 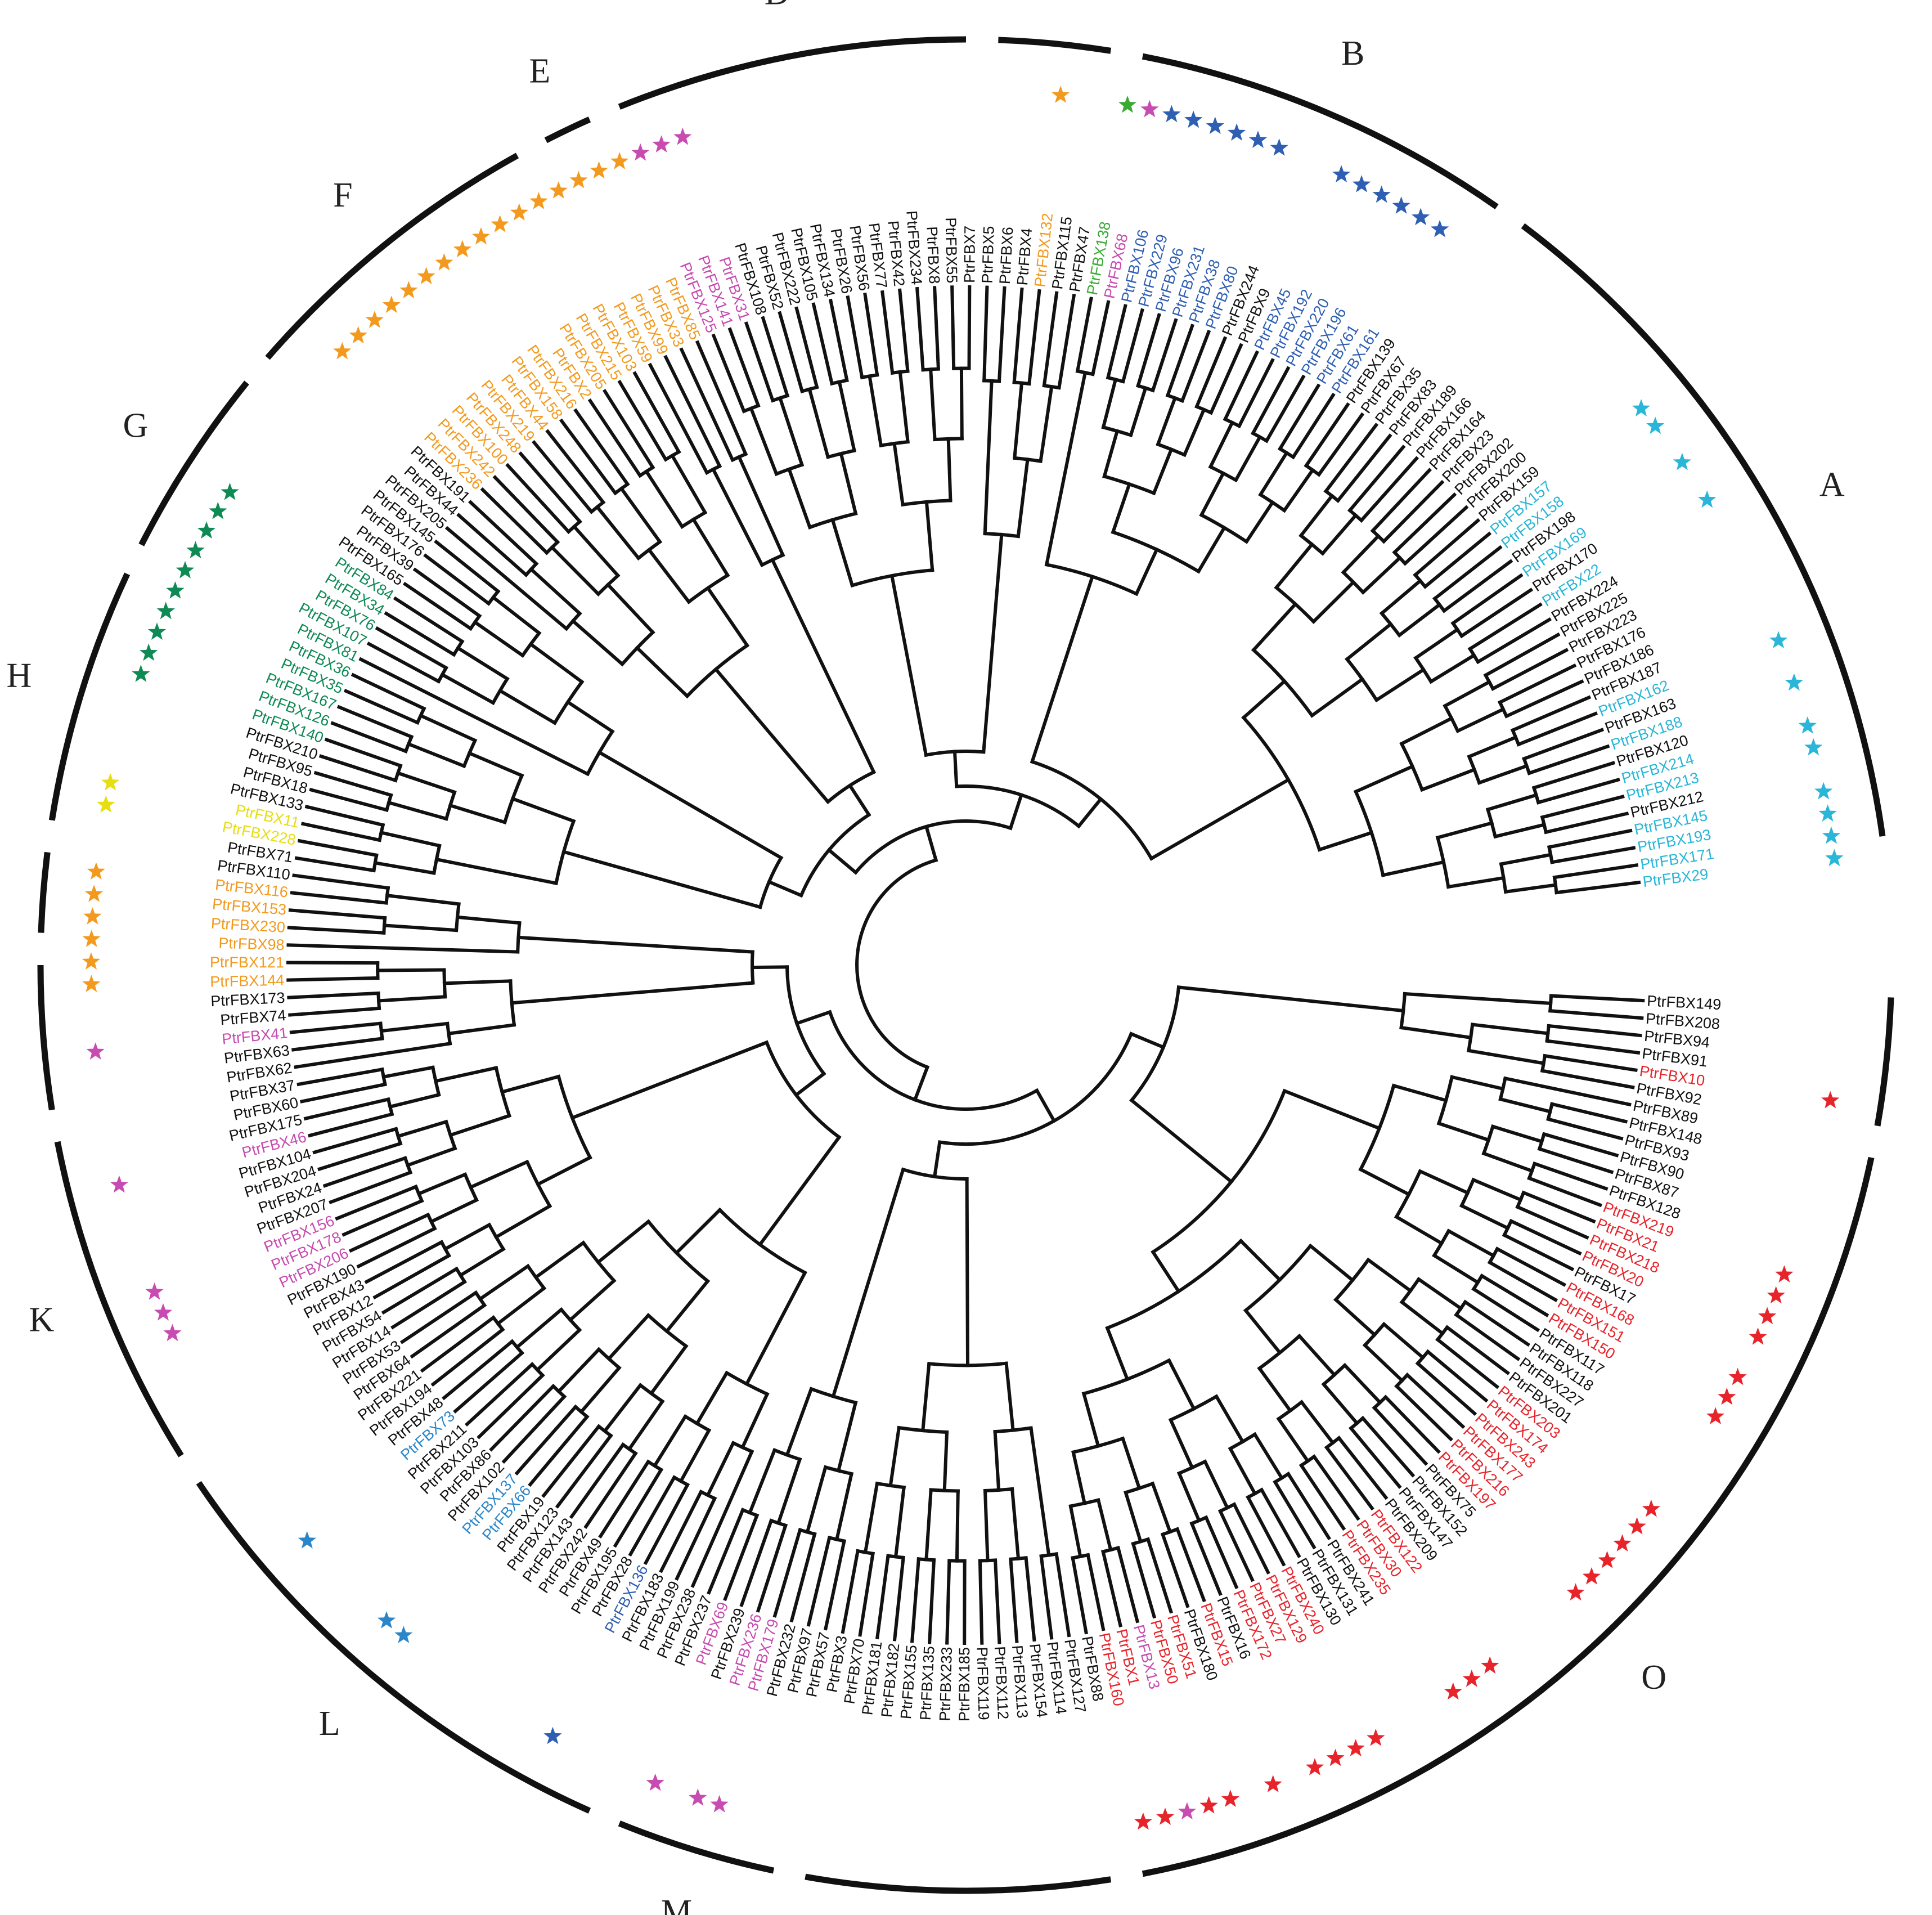 I want to click on leaf-label: PtrFBX173, so click(x=248, y=1000).